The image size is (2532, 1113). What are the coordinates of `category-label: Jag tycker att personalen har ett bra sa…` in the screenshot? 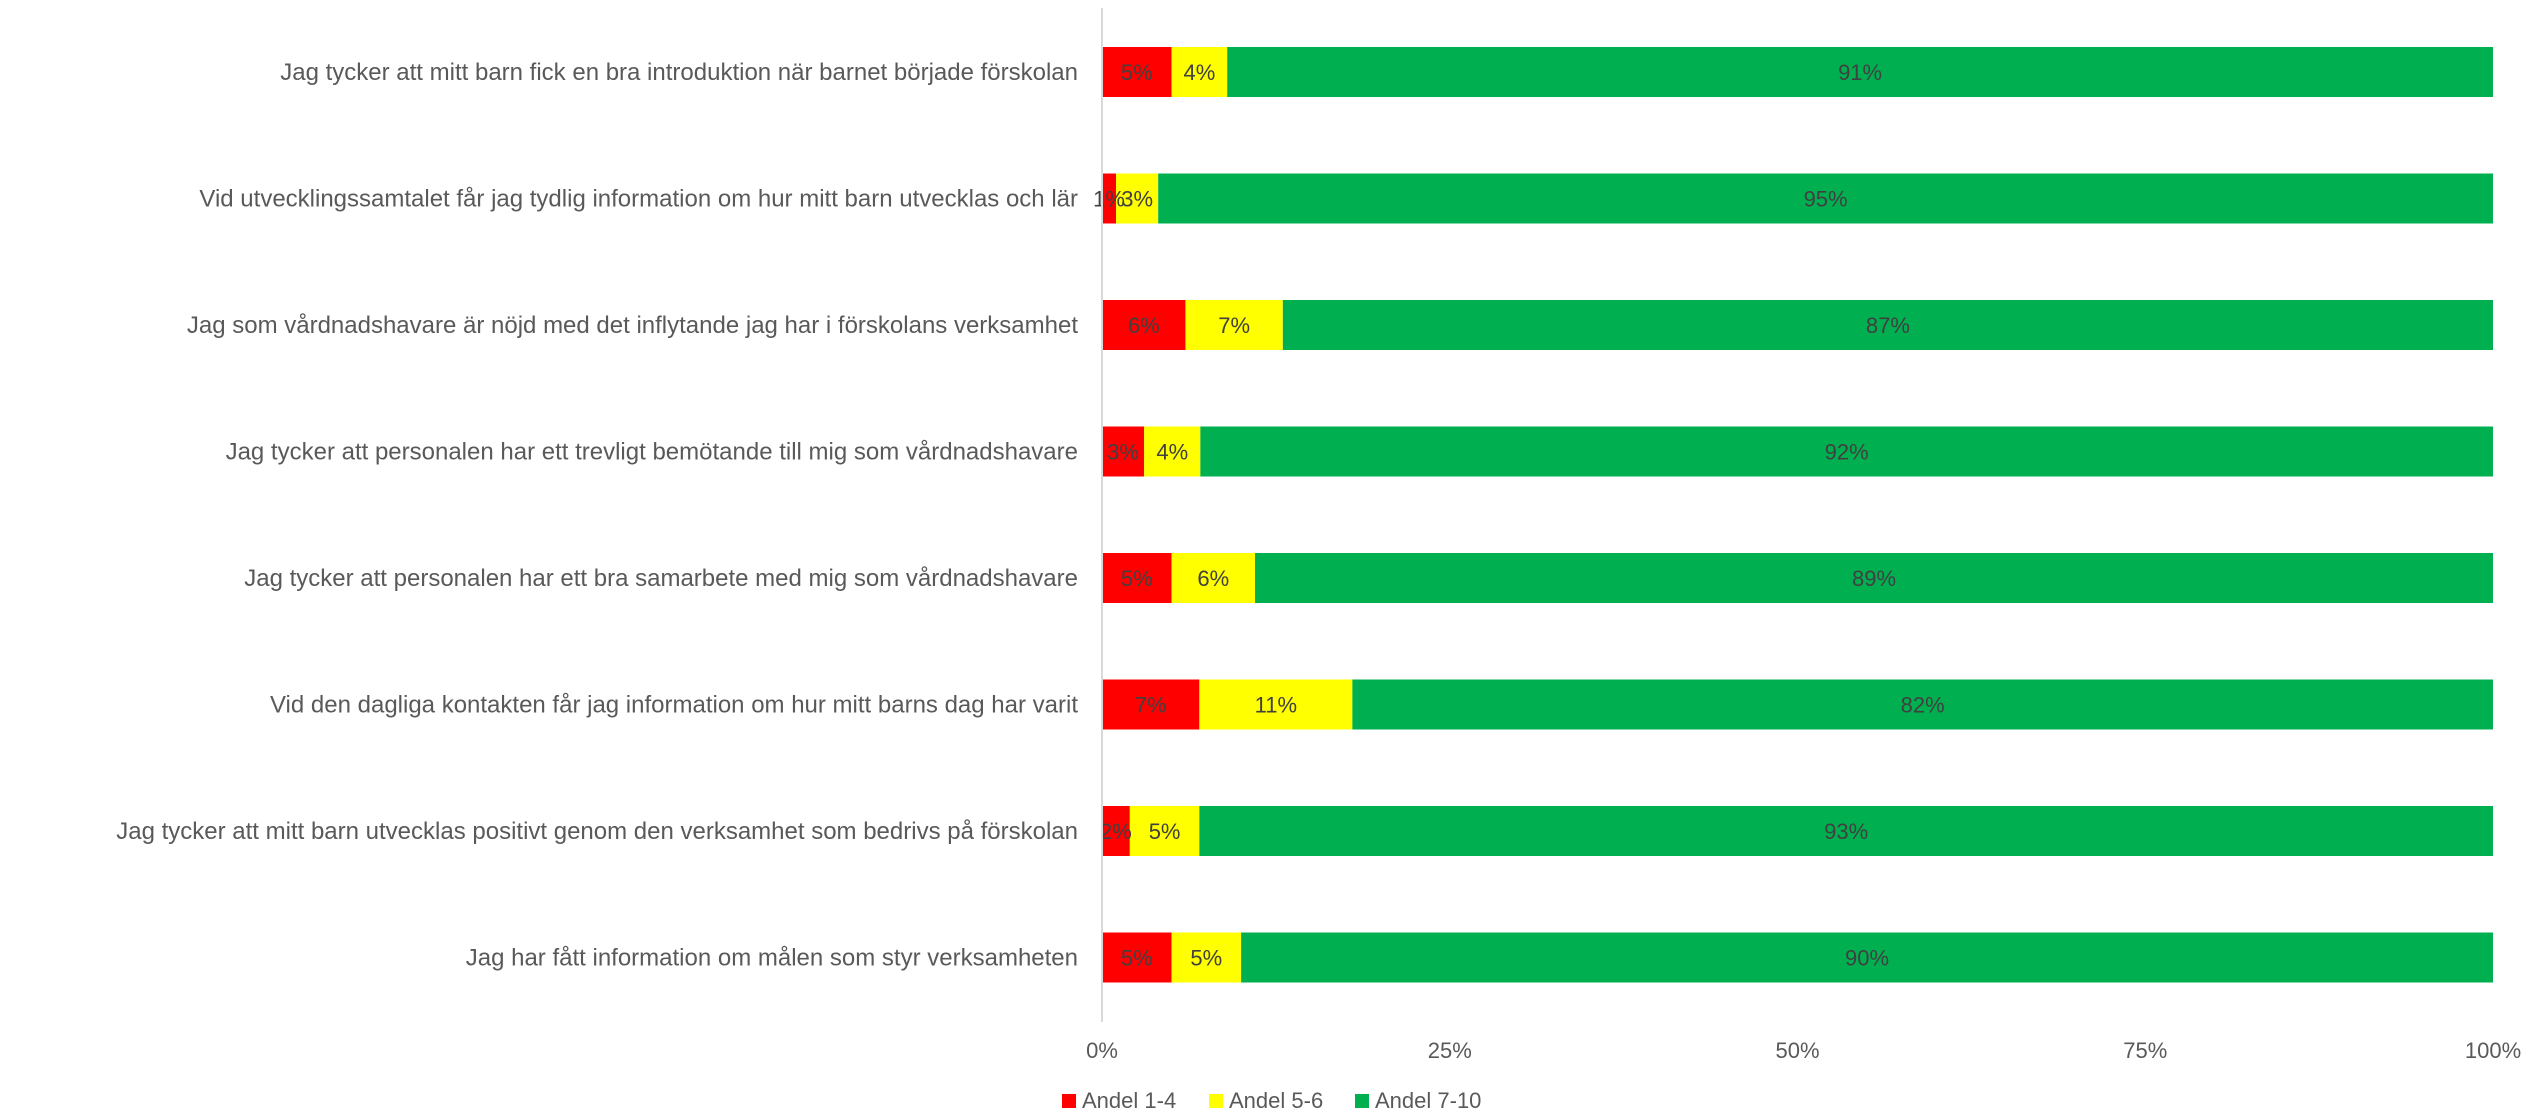 It's located at (661, 578).